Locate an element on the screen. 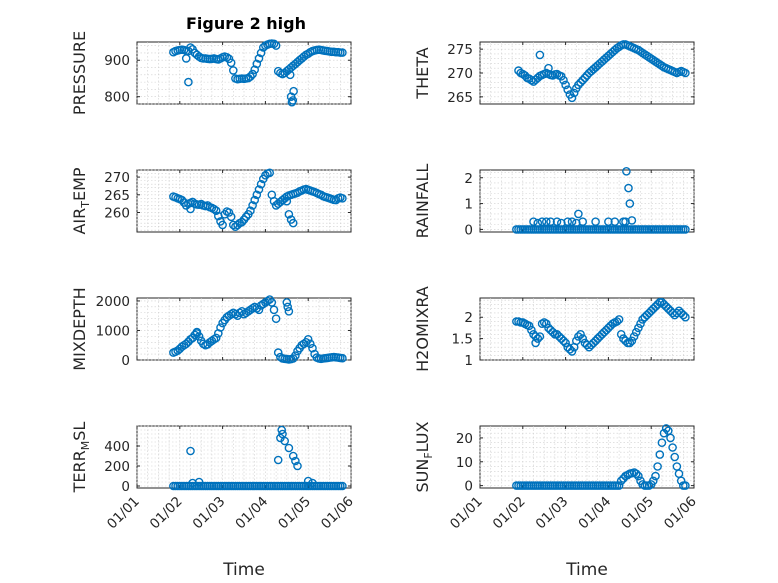 The width and height of the screenshot is (778, 583). y-tick-label: 1.5 is located at coordinates (462, 340).